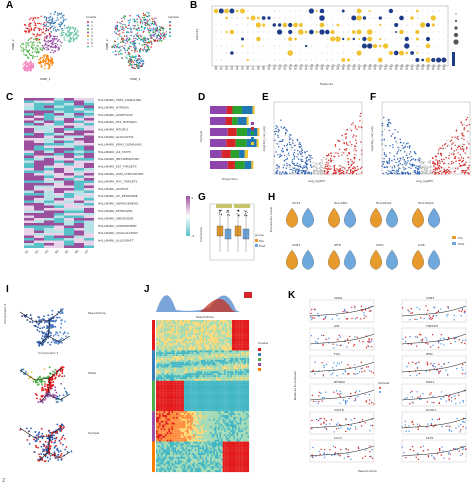  Describe the element at coordinates (218, 143) in the screenshot. I see `proportion-segment` at that location.